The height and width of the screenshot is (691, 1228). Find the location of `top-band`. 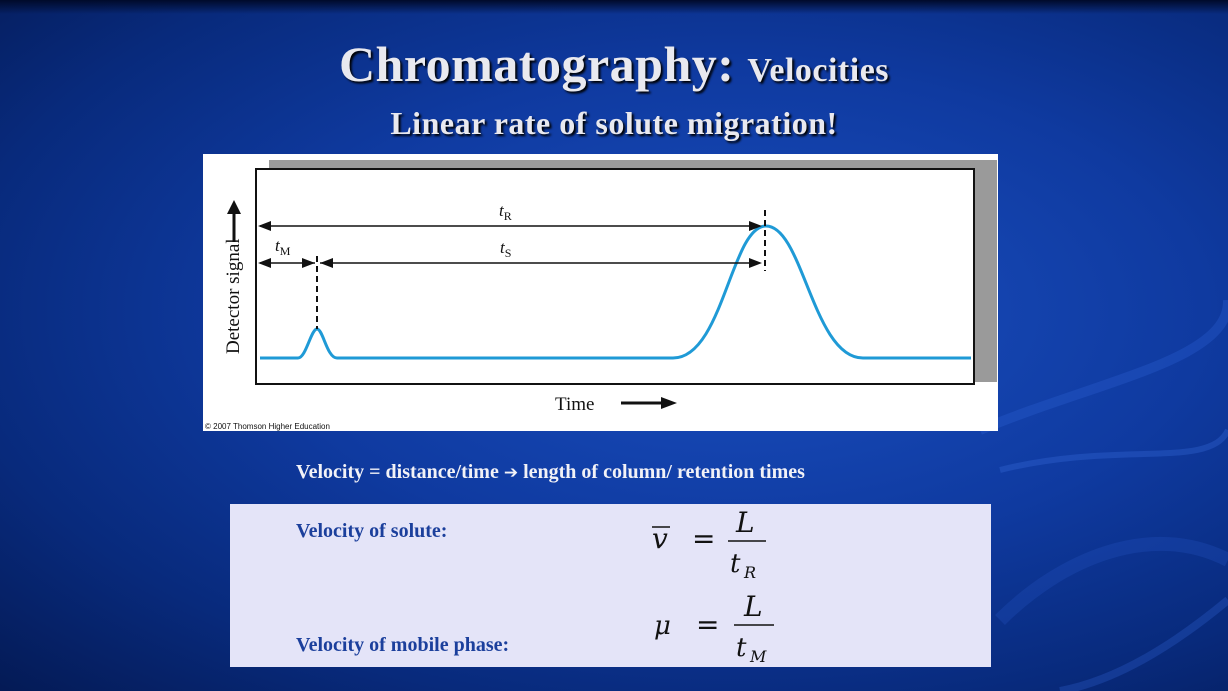

top-band is located at coordinates (614, 7).